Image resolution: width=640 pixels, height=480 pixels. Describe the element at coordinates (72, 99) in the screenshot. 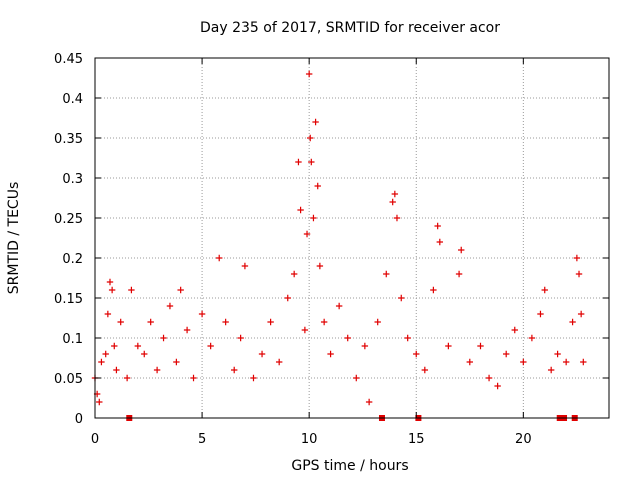

I see `y-tick-label: 0.4` at that location.